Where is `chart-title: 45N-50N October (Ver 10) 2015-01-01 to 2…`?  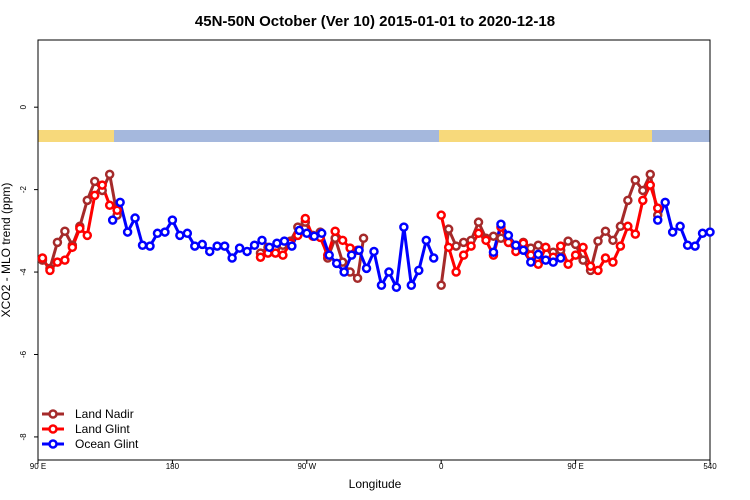 chart-title: 45N-50N October (Ver 10) 2015-01-01 to 2… is located at coordinates (375, 21).